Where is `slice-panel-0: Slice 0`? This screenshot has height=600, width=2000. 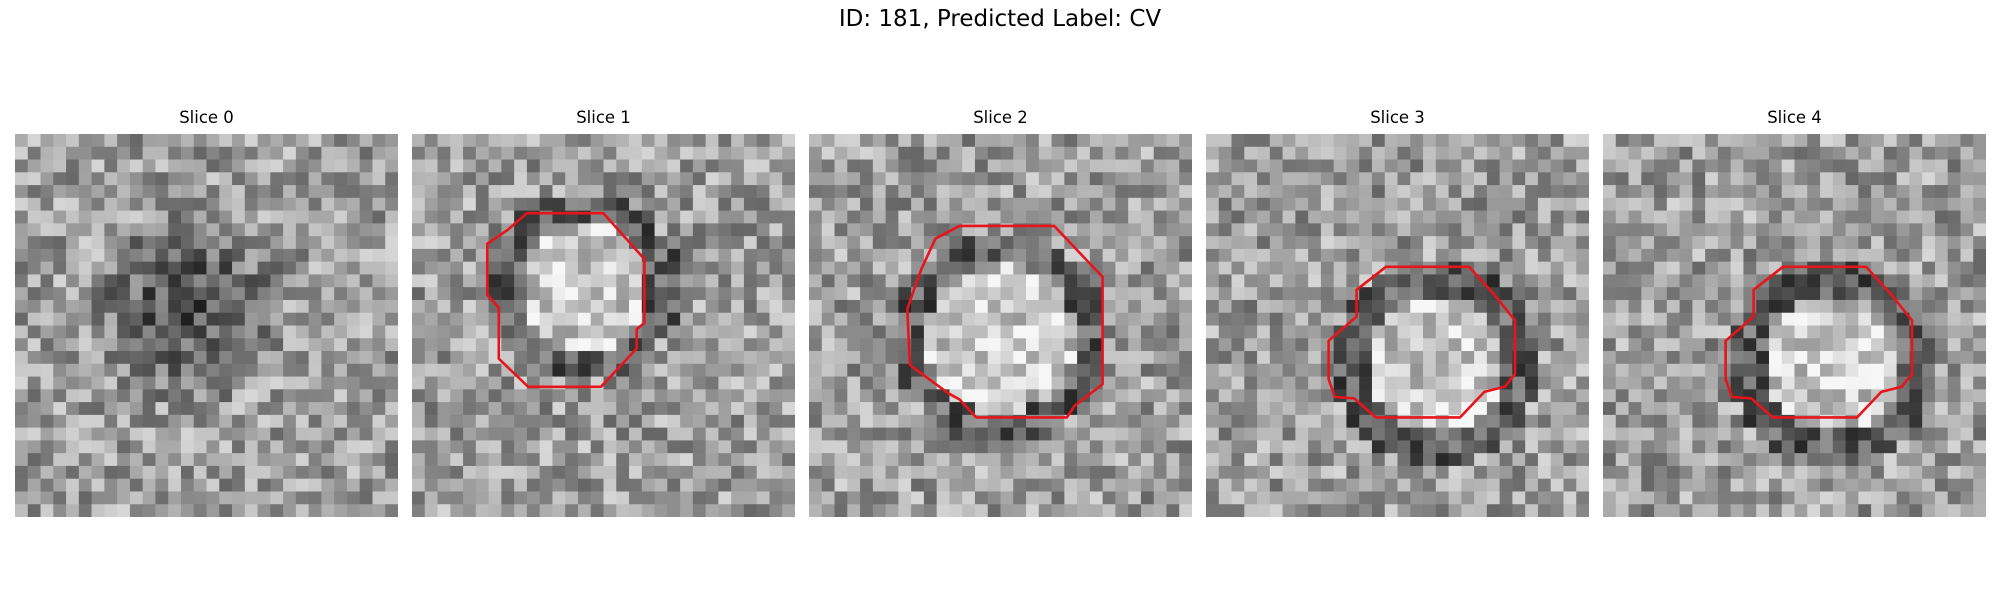
slice-panel-0: Slice 0 is located at coordinates (206, 313).